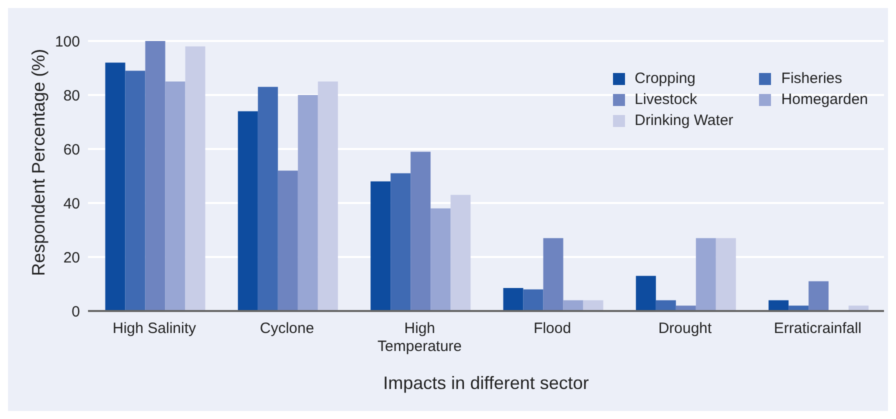 This screenshot has width=896, height=419. I want to click on legend-label: Livestock, so click(666, 99).